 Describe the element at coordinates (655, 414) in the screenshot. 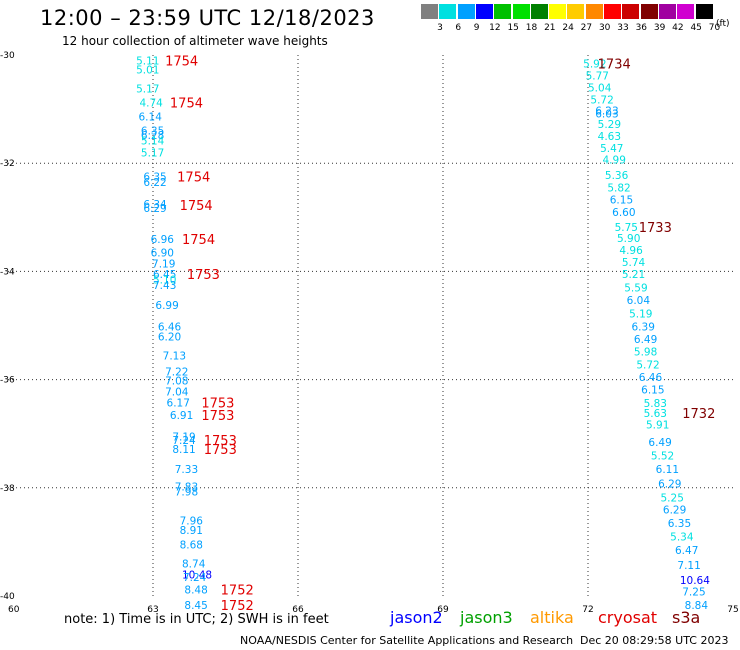

I see `wave-height-value: 5.63` at that location.